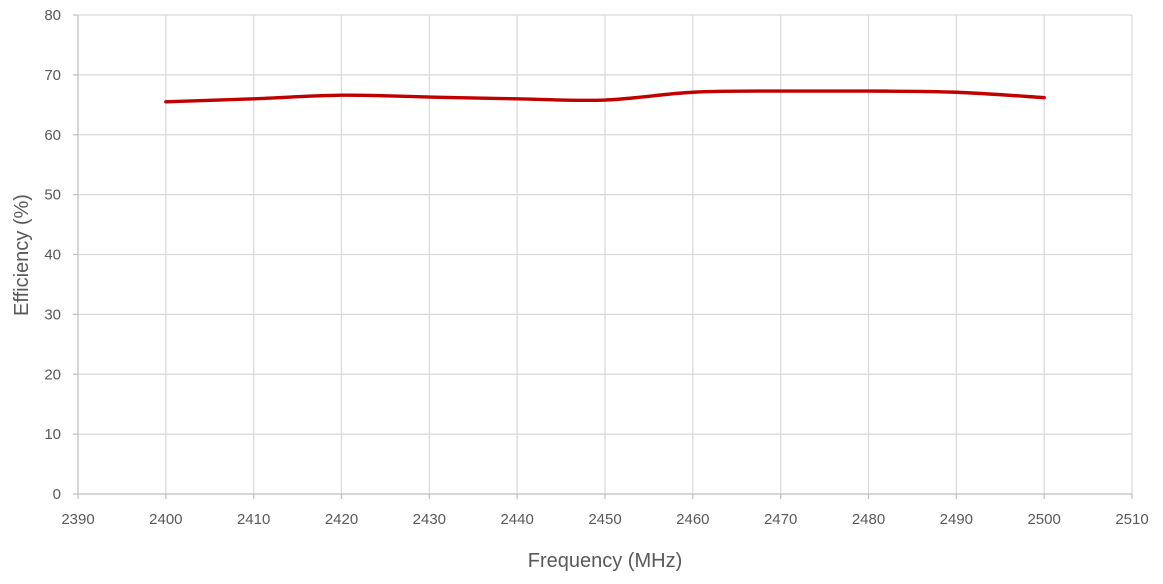  Describe the element at coordinates (1131, 519) in the screenshot. I see `x-tick-label-2510: 2510` at that location.